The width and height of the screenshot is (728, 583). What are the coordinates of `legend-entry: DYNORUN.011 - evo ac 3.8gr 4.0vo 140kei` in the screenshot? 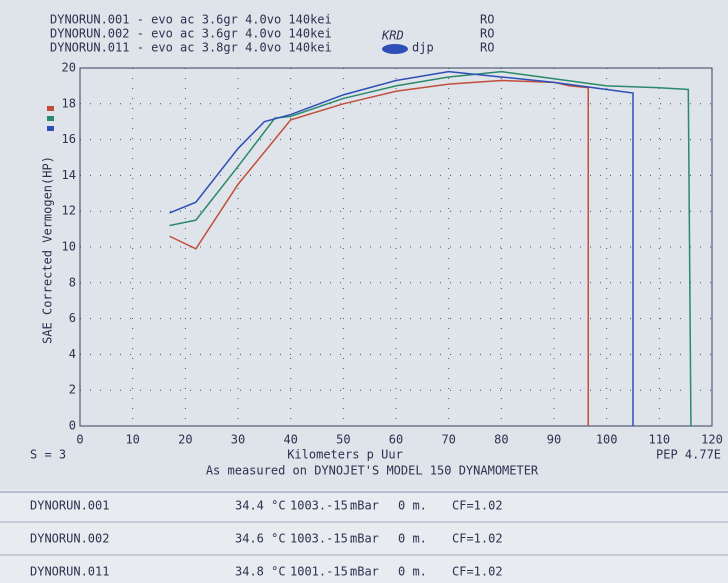 It's located at (191, 48).